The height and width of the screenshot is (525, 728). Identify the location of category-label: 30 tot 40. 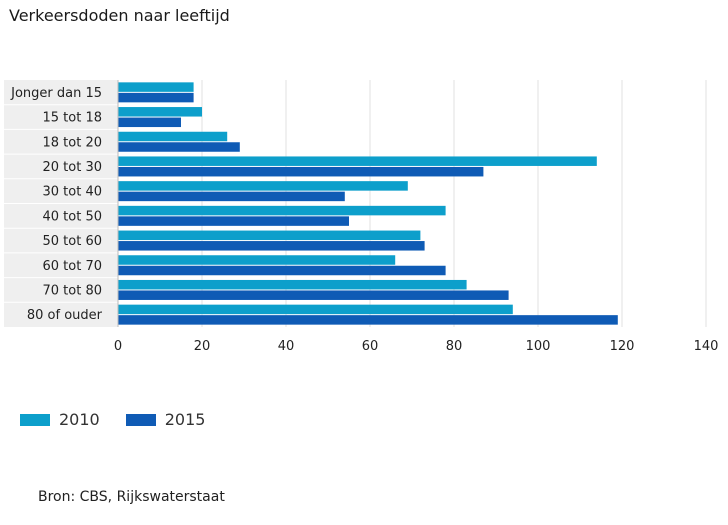
(73, 192).